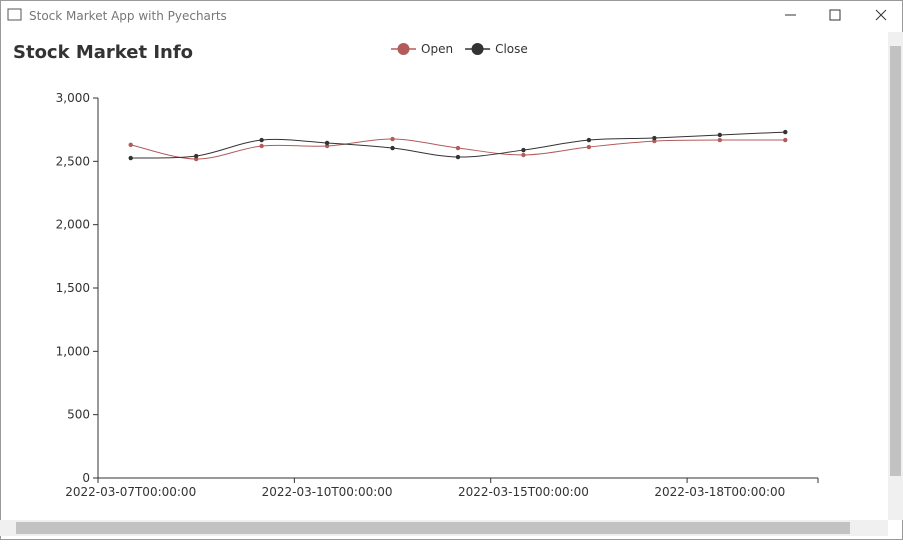 Image resolution: width=903 pixels, height=544 pixels. What do you see at coordinates (895, 261) in the screenshot?
I see `vertical-scroll-thumb` at bounding box center [895, 261].